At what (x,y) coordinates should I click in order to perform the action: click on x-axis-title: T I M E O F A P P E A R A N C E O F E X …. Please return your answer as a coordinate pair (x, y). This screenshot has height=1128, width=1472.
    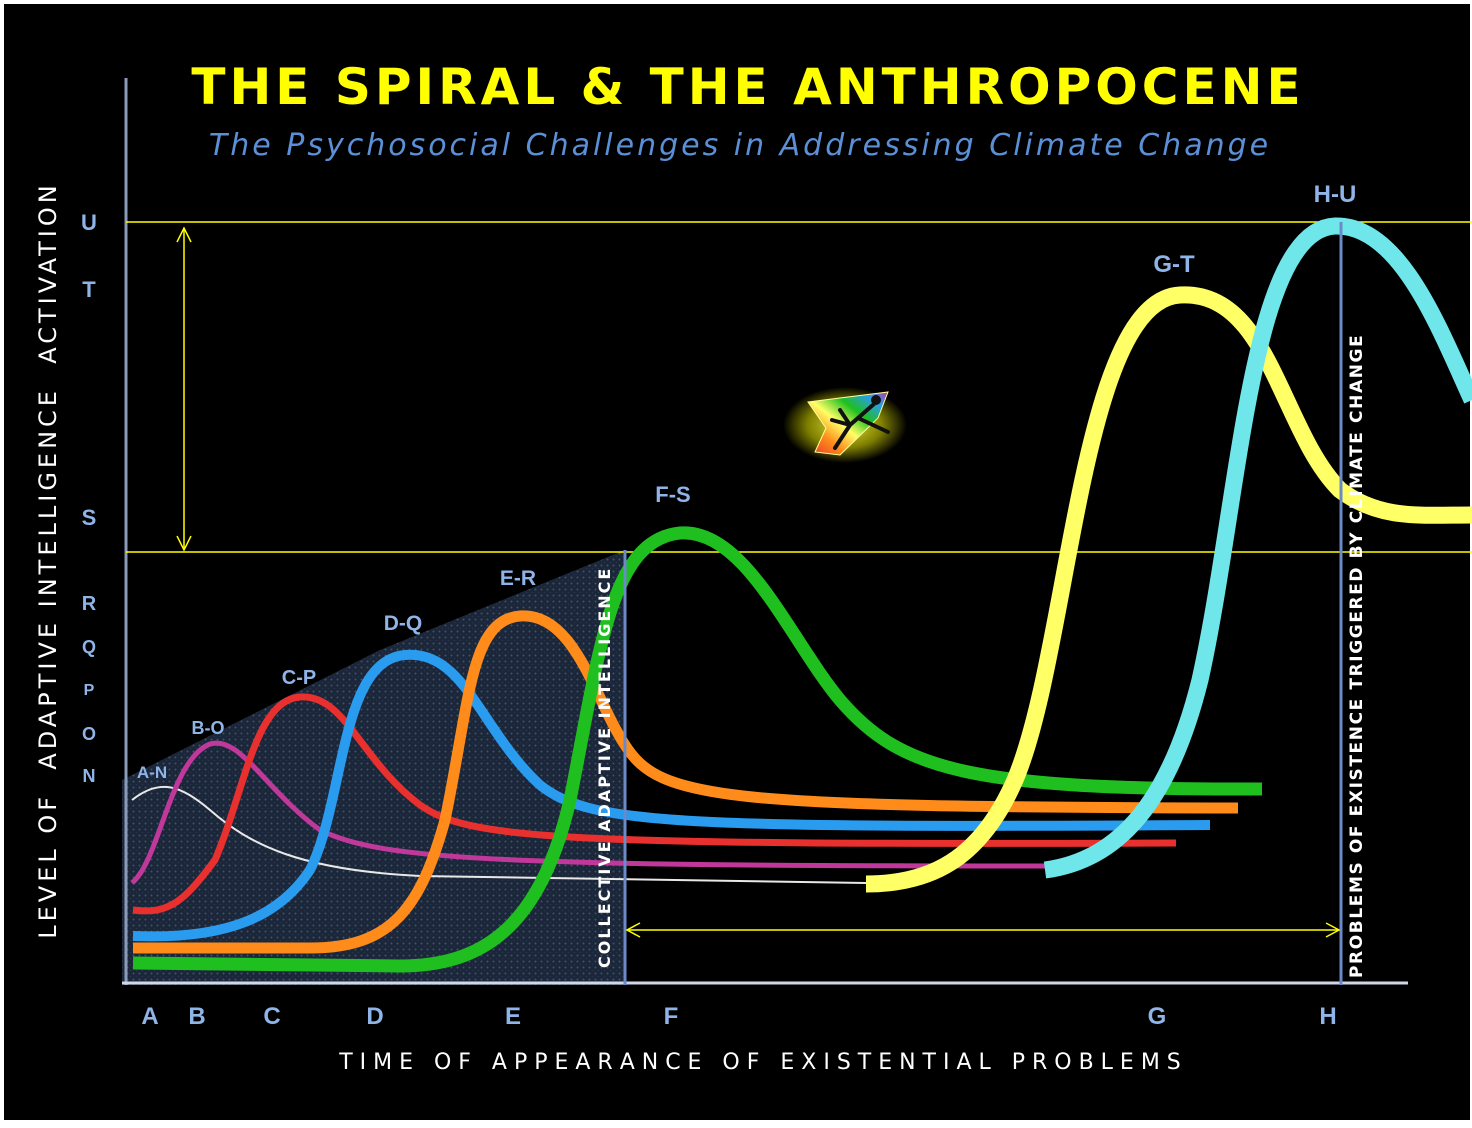
    Looking at the image, I should click on (759, 1062).